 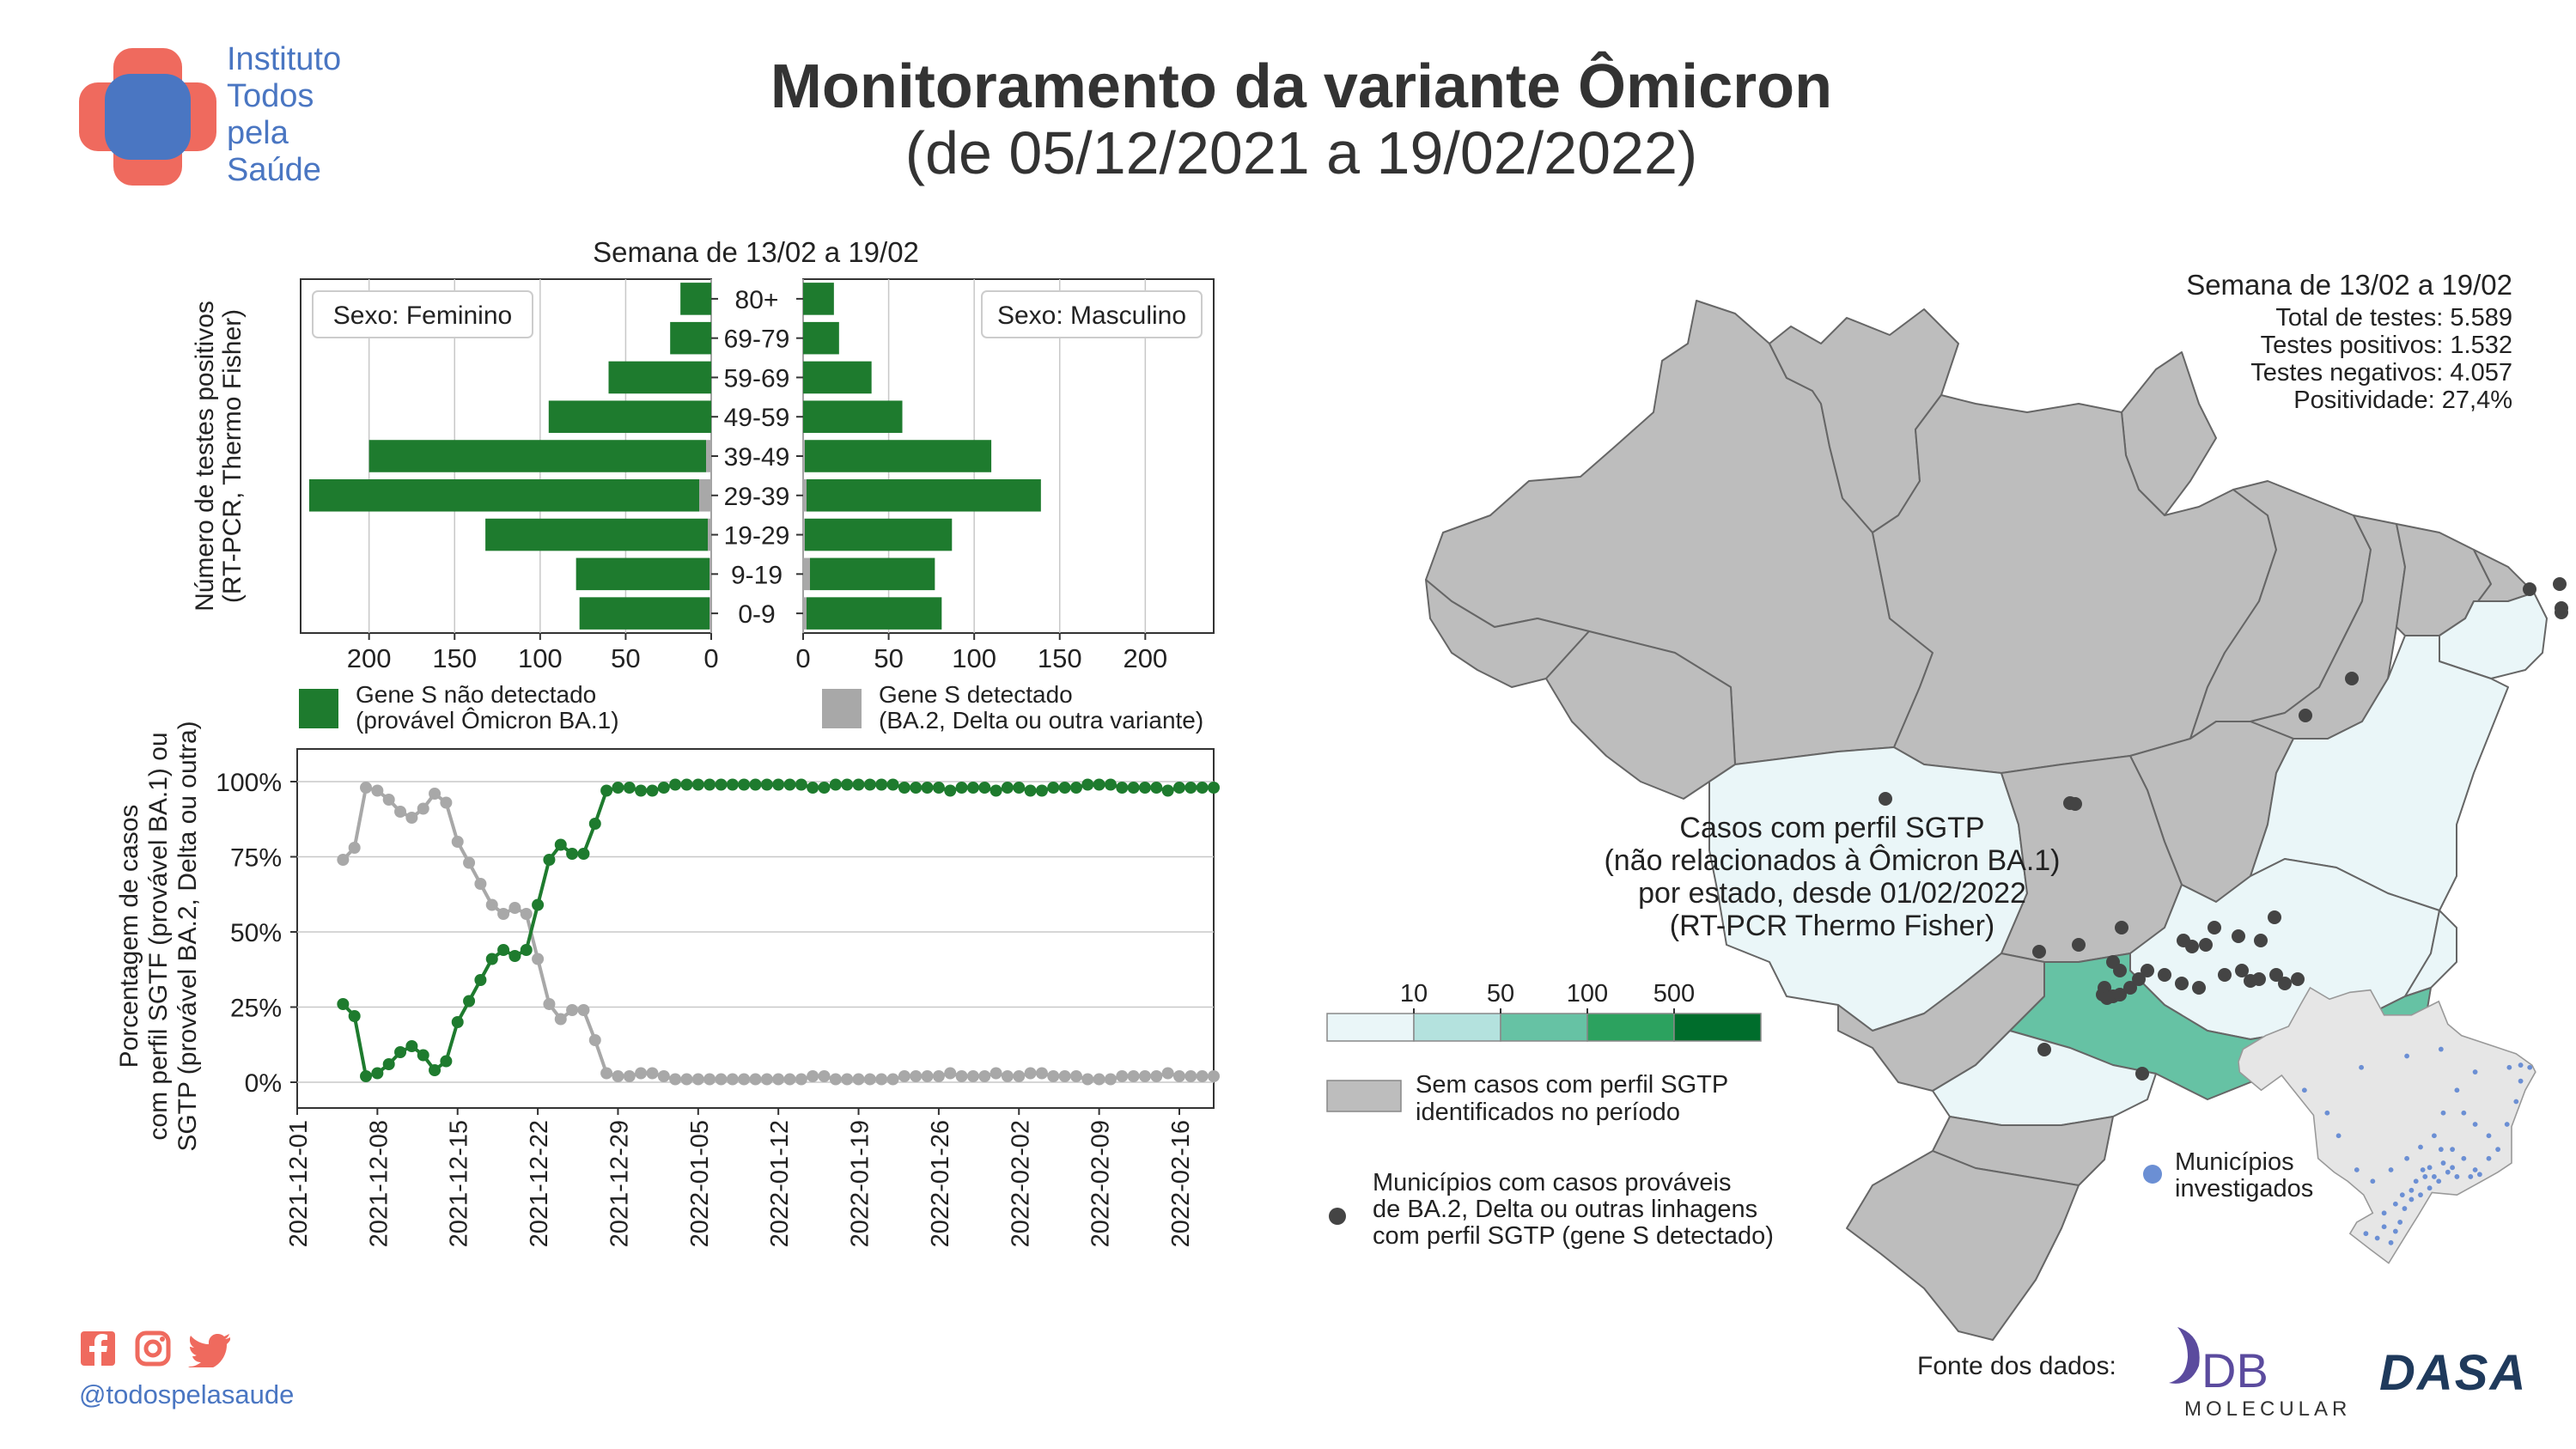 I want to click on instagram-icon, so click(x=153, y=1348).